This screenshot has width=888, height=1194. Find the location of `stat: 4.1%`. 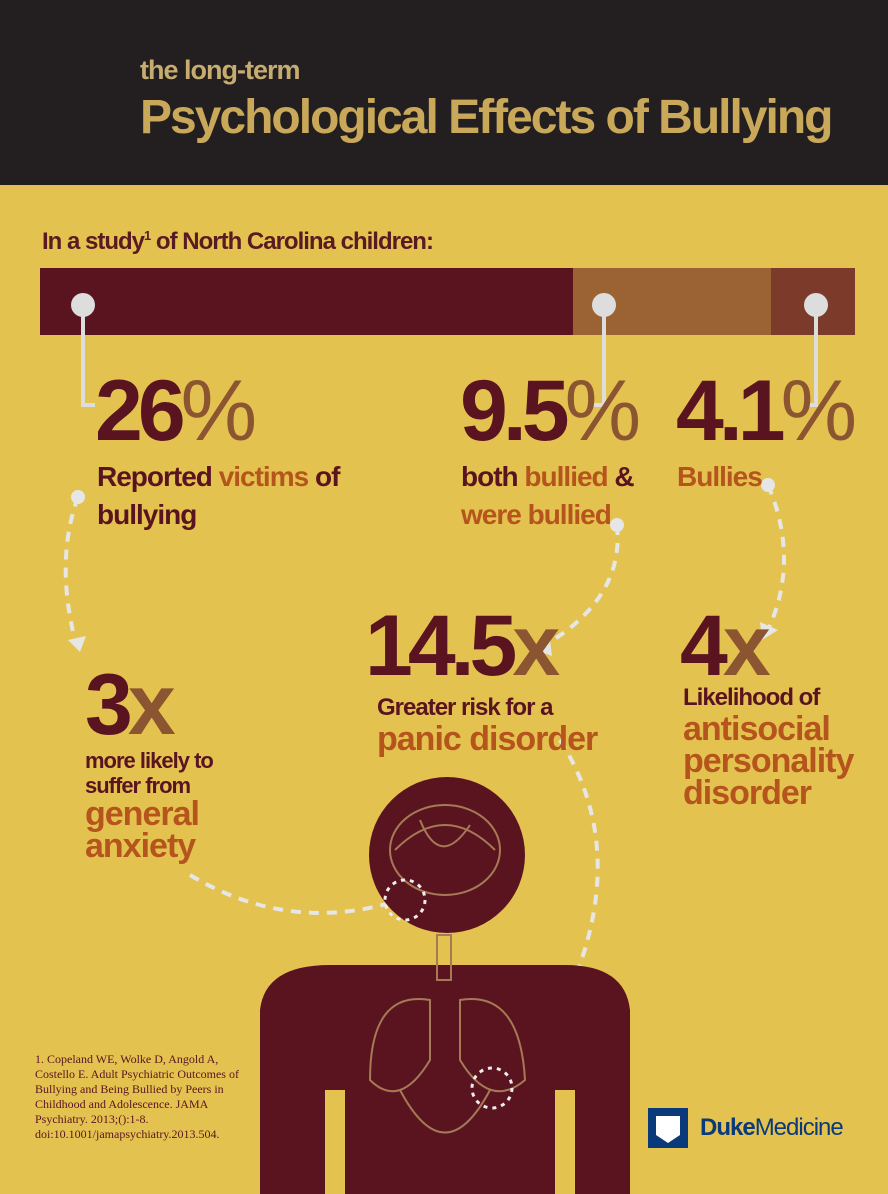

stat: 4.1% is located at coordinates (766, 411).